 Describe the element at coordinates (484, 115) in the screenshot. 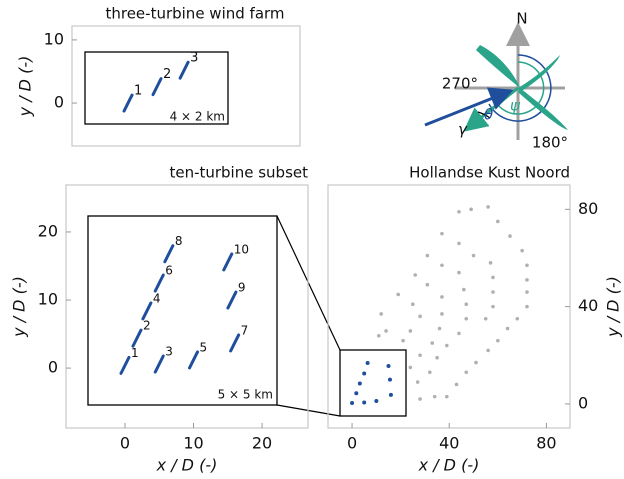

I see `gamma-arc` at that location.